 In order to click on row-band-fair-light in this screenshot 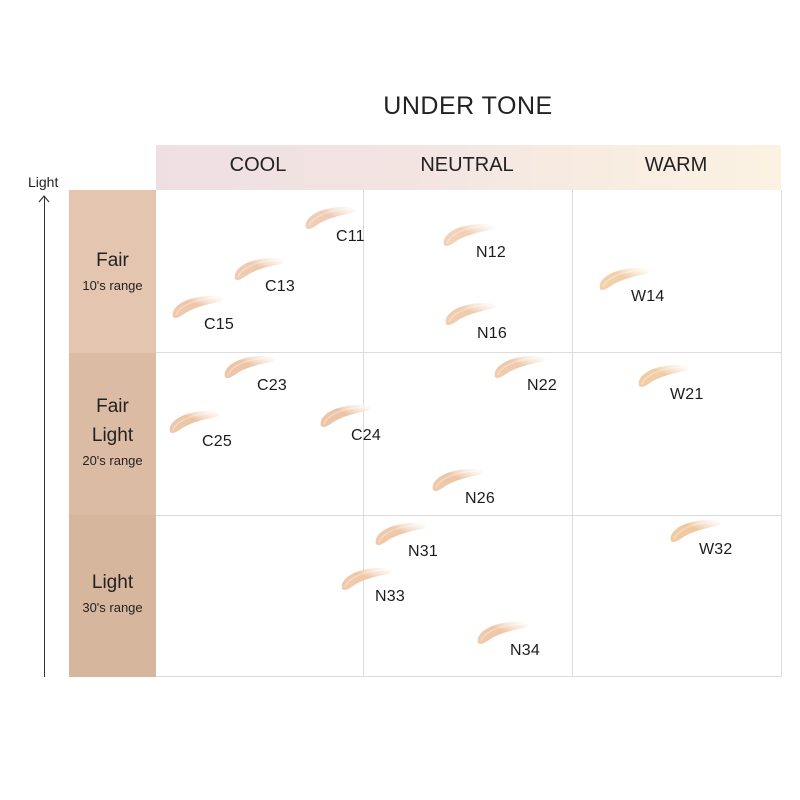, I will do `click(112, 434)`.